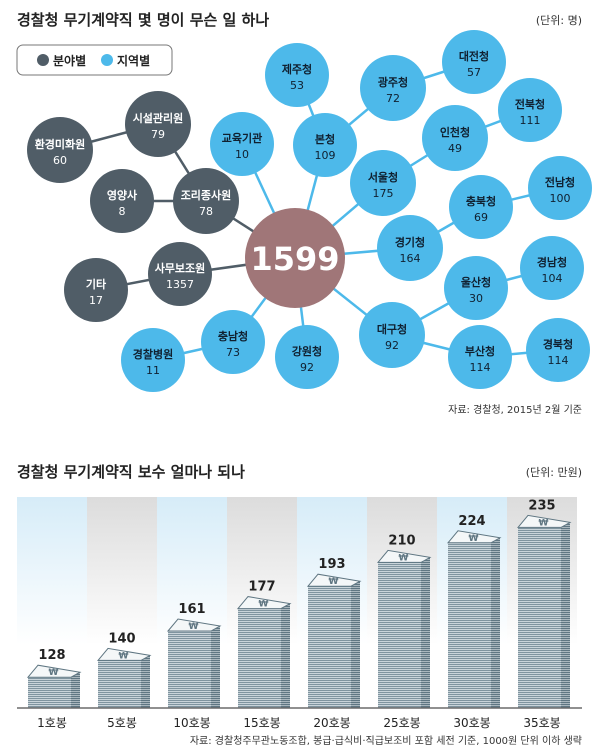 Image resolution: width=600 pixels, height=753 pixels. Describe the element at coordinates (515, 409) in the screenshot. I see `diagram-source: 자료: 경찰청, 2015년 2월 기준` at that location.